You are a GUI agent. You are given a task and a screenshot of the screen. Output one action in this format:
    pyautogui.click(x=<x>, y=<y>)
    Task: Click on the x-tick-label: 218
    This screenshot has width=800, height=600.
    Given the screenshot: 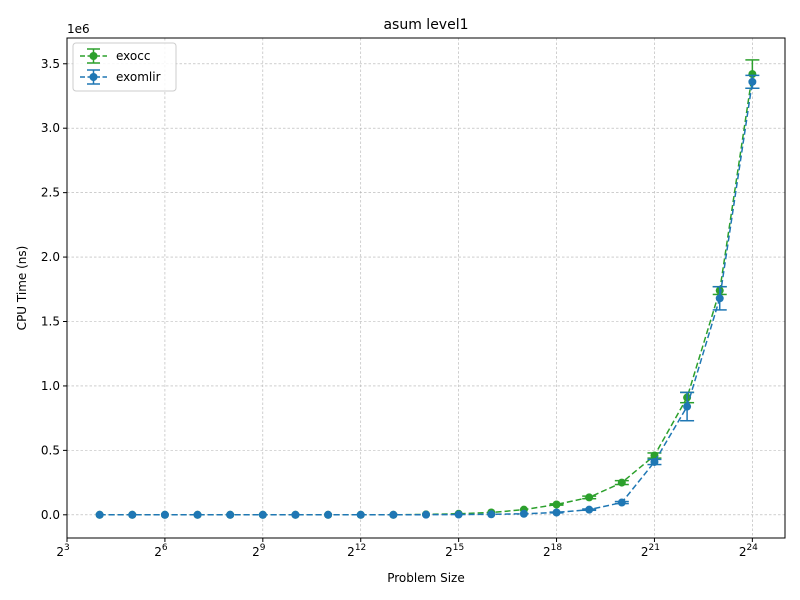 What is the action you would take?
    pyautogui.click(x=552, y=551)
    